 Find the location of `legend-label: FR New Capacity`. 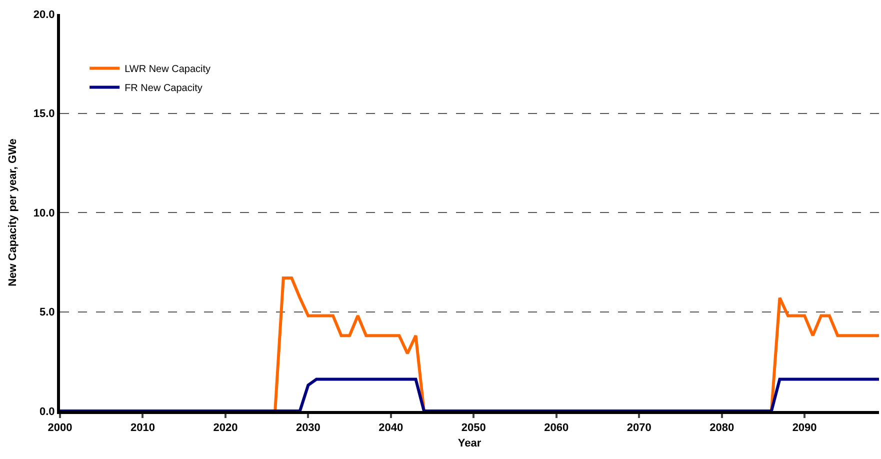

legend-label: FR New Capacity is located at coordinates (163, 88).